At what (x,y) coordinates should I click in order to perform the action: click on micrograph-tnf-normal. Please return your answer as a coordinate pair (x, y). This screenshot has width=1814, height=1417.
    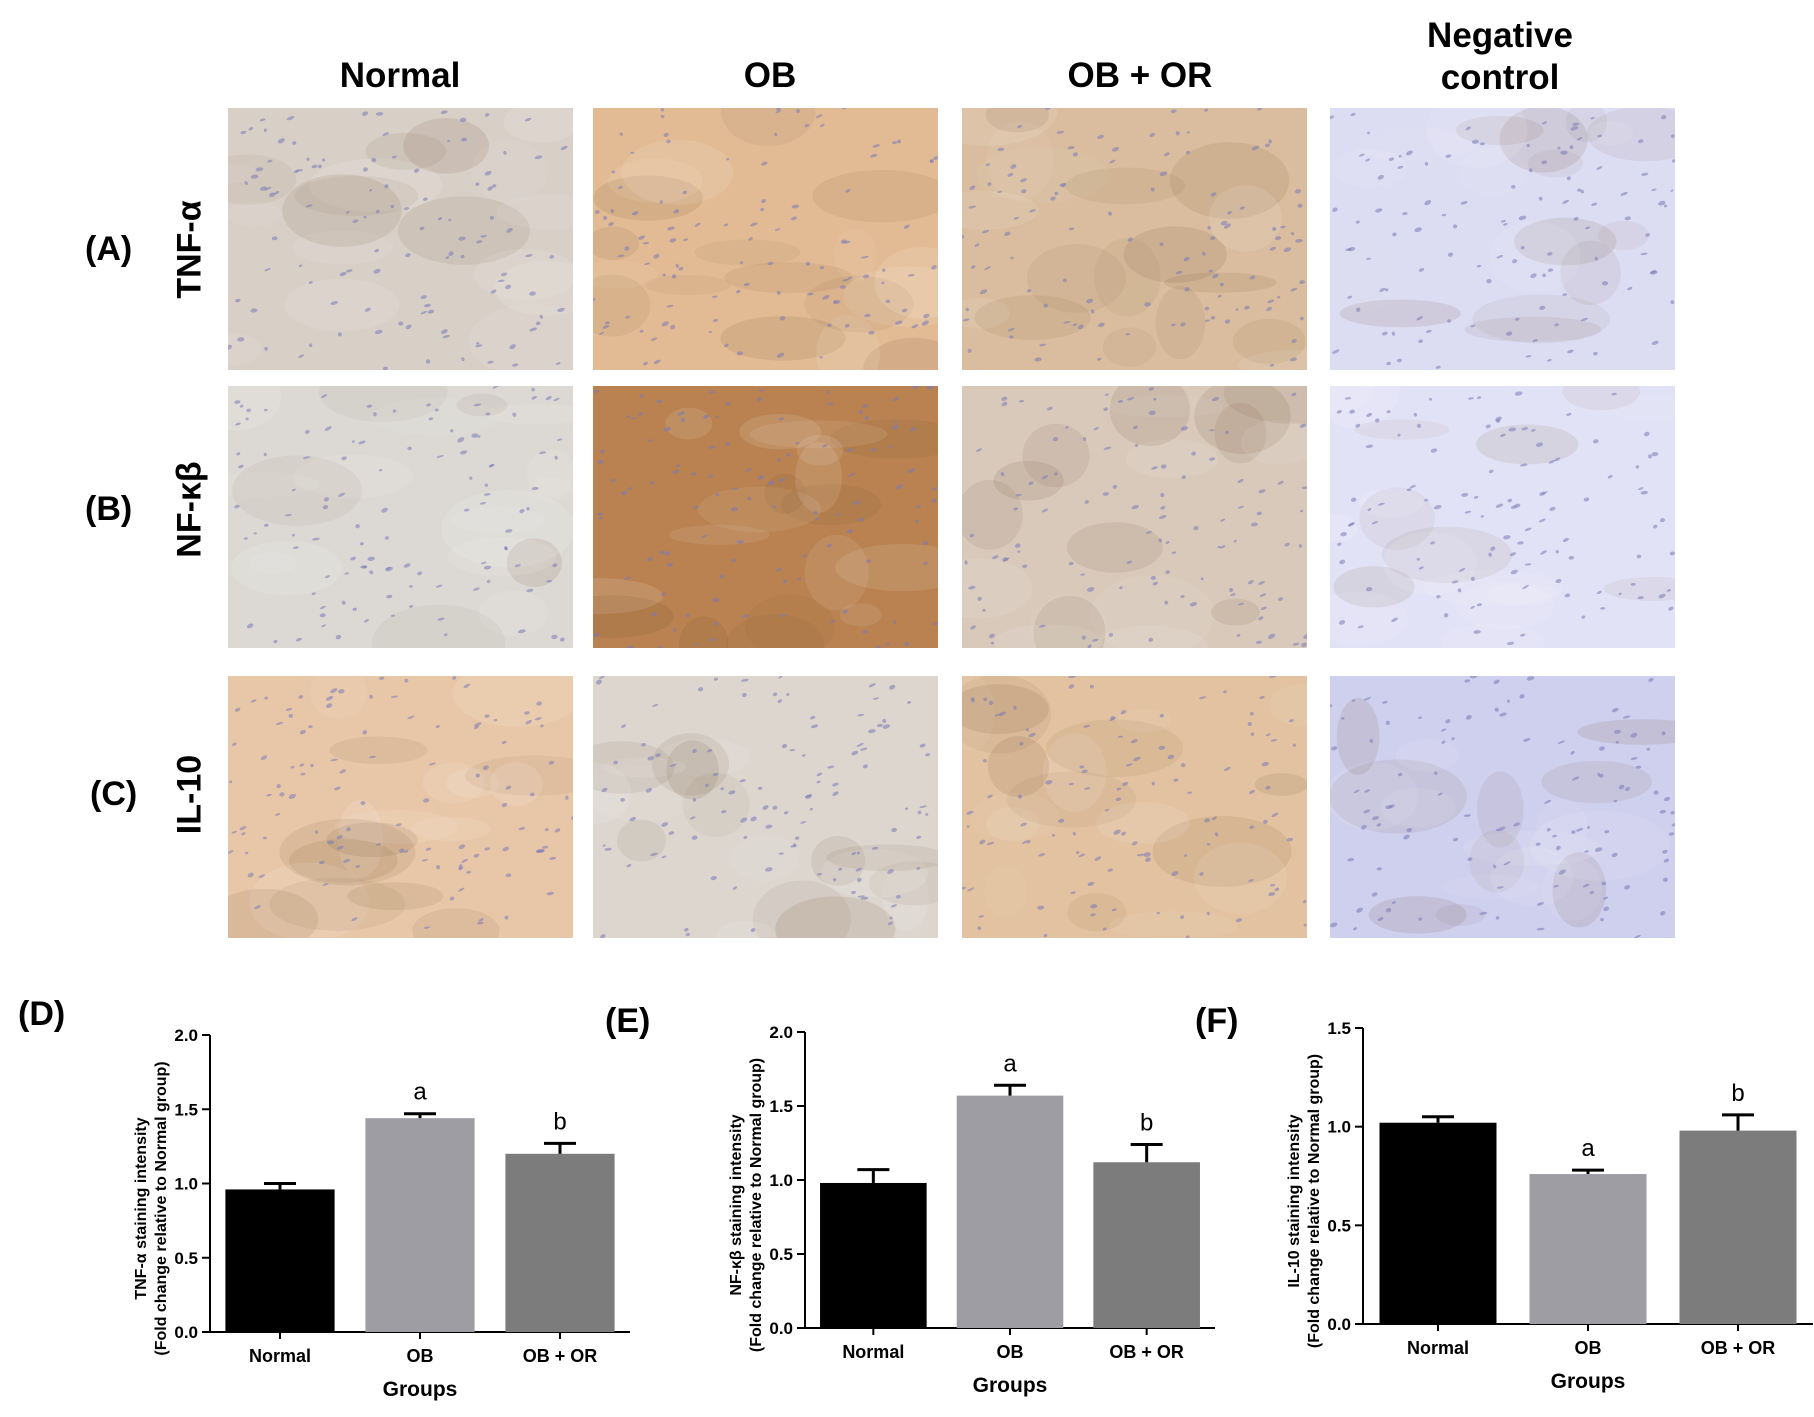
    Looking at the image, I should click on (400, 239).